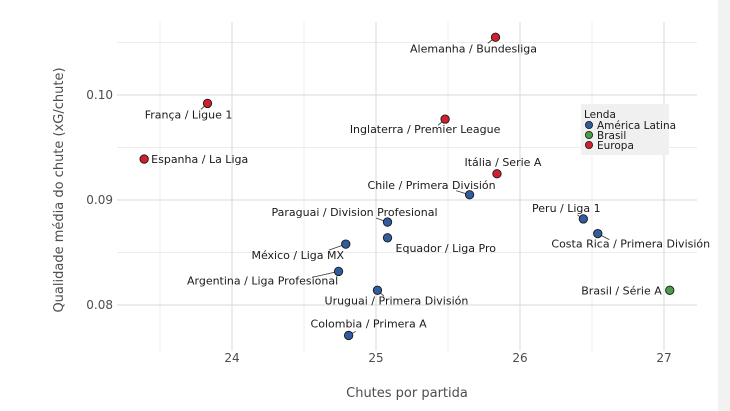 The image size is (730, 411). I want to click on x-tick-label: 26, so click(519, 358).